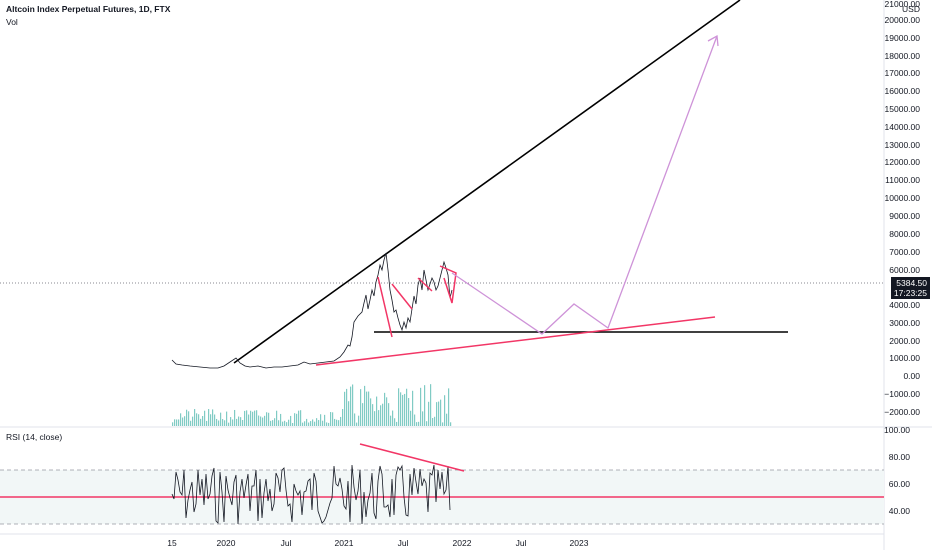 The image size is (932, 550). What do you see at coordinates (286, 543) in the screenshot?
I see `time-axis-label: Jul` at bounding box center [286, 543].